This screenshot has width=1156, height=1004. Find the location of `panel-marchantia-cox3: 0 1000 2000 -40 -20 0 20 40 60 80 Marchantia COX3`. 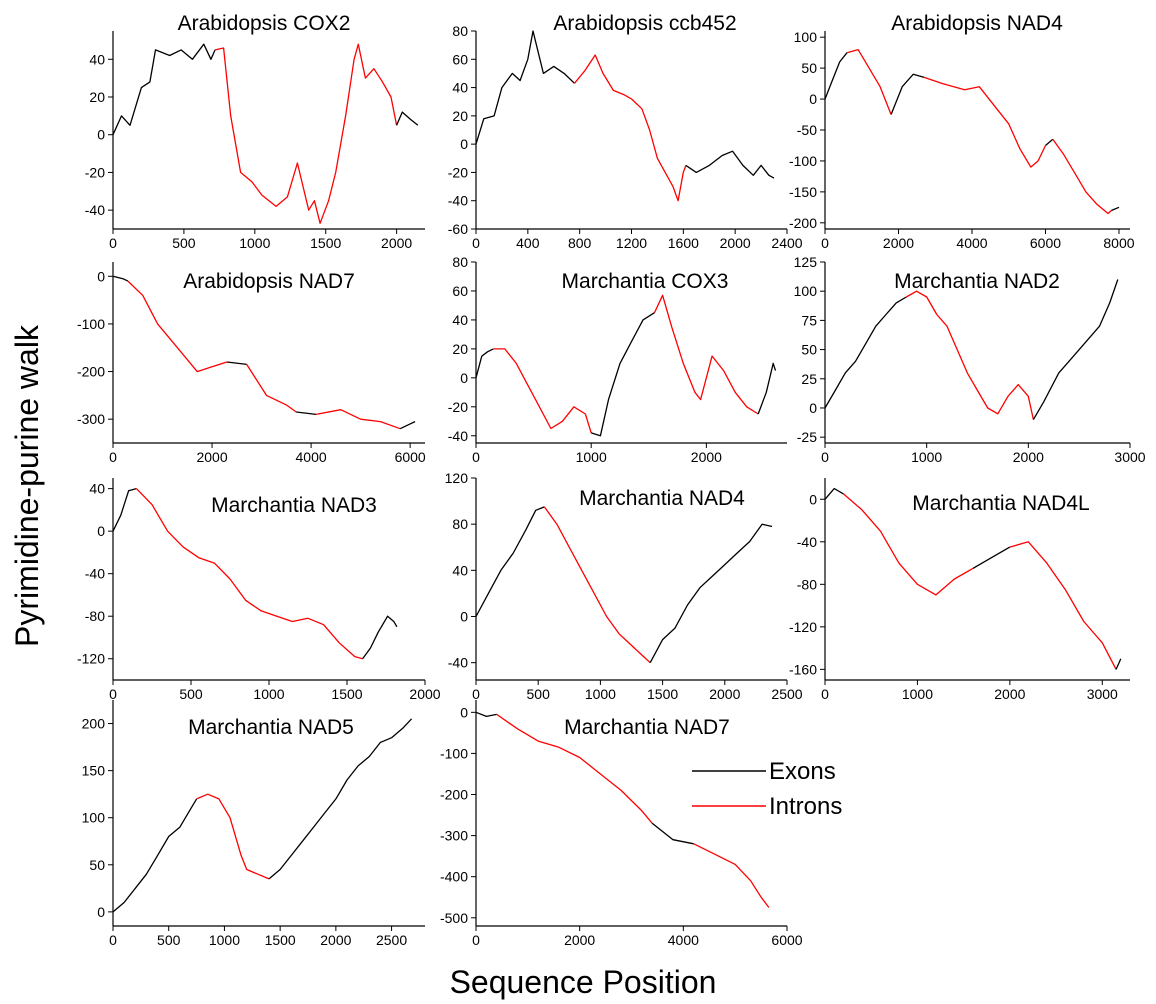

panel-marchantia-cox3: 0 1000 2000 -40 -20 0 20 40 60 80 Marchantia COX3 is located at coordinates (617, 359).